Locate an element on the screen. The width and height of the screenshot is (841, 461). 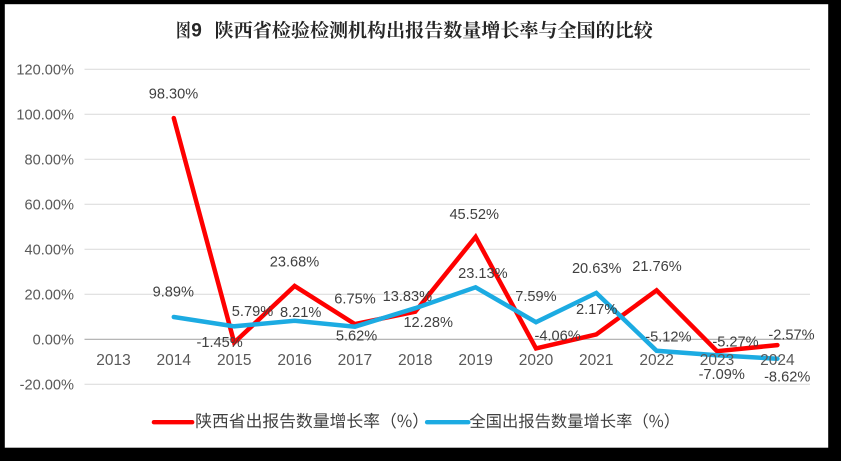
svg-text: -5.27% is located at coordinates (735, 342).